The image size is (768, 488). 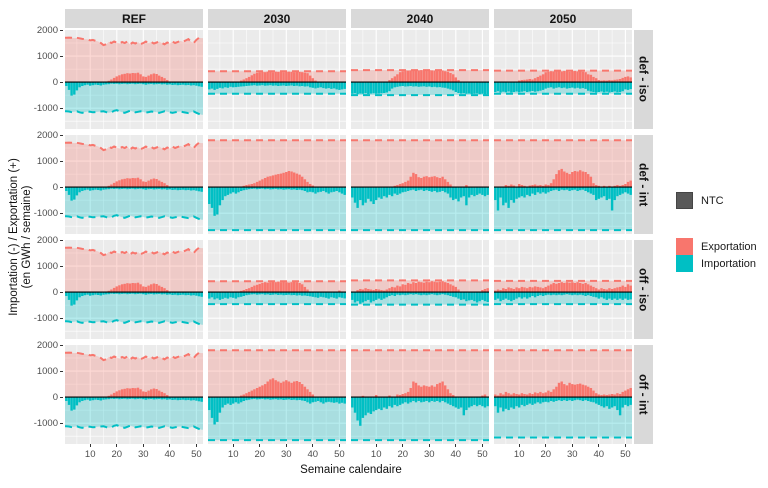 I want to click on legend-label-importation: Importation, so click(x=729, y=263).